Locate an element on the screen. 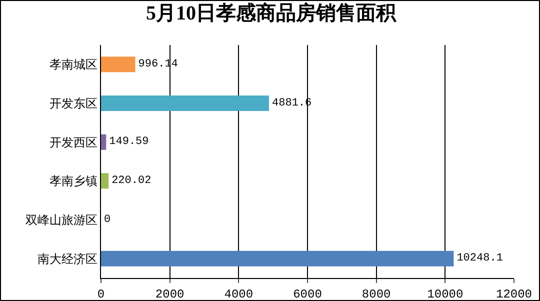  y-tick-label: 双峰山旅游区 is located at coordinates (62, 219).